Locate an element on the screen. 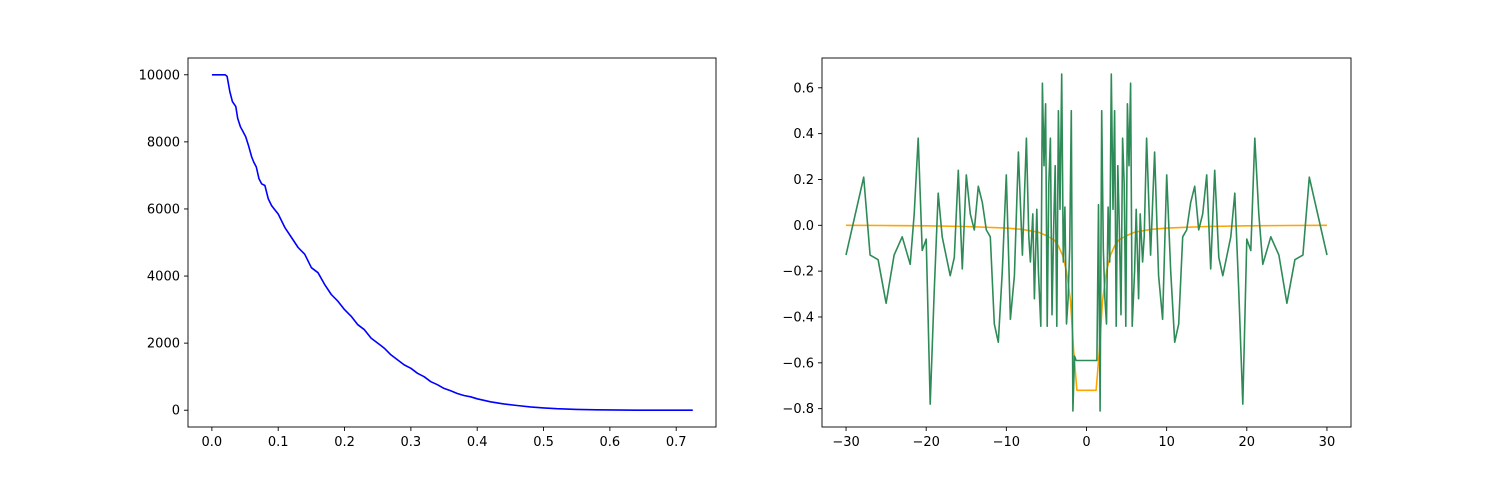 The width and height of the screenshot is (1500, 480). y-tick-label: 0.6 is located at coordinates (803, 88).